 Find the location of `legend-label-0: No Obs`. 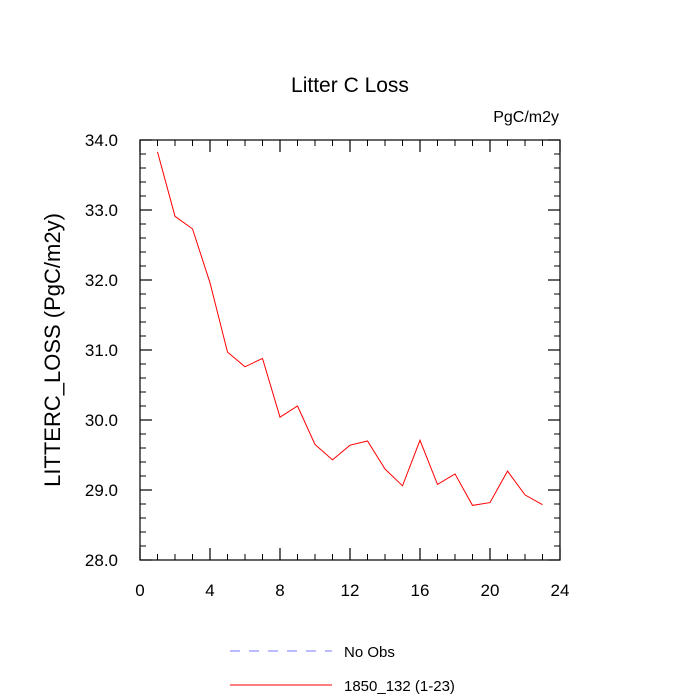

legend-label-0: No Obs is located at coordinates (369, 652).